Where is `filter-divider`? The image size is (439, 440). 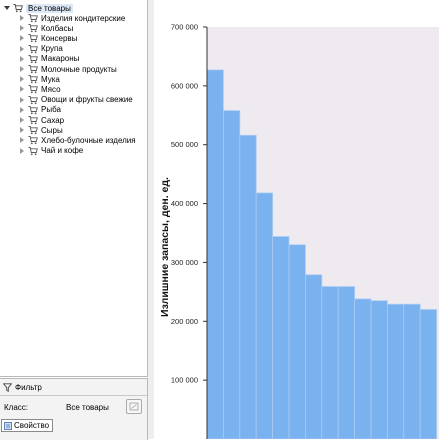 filter-divider is located at coordinates (73, 395).